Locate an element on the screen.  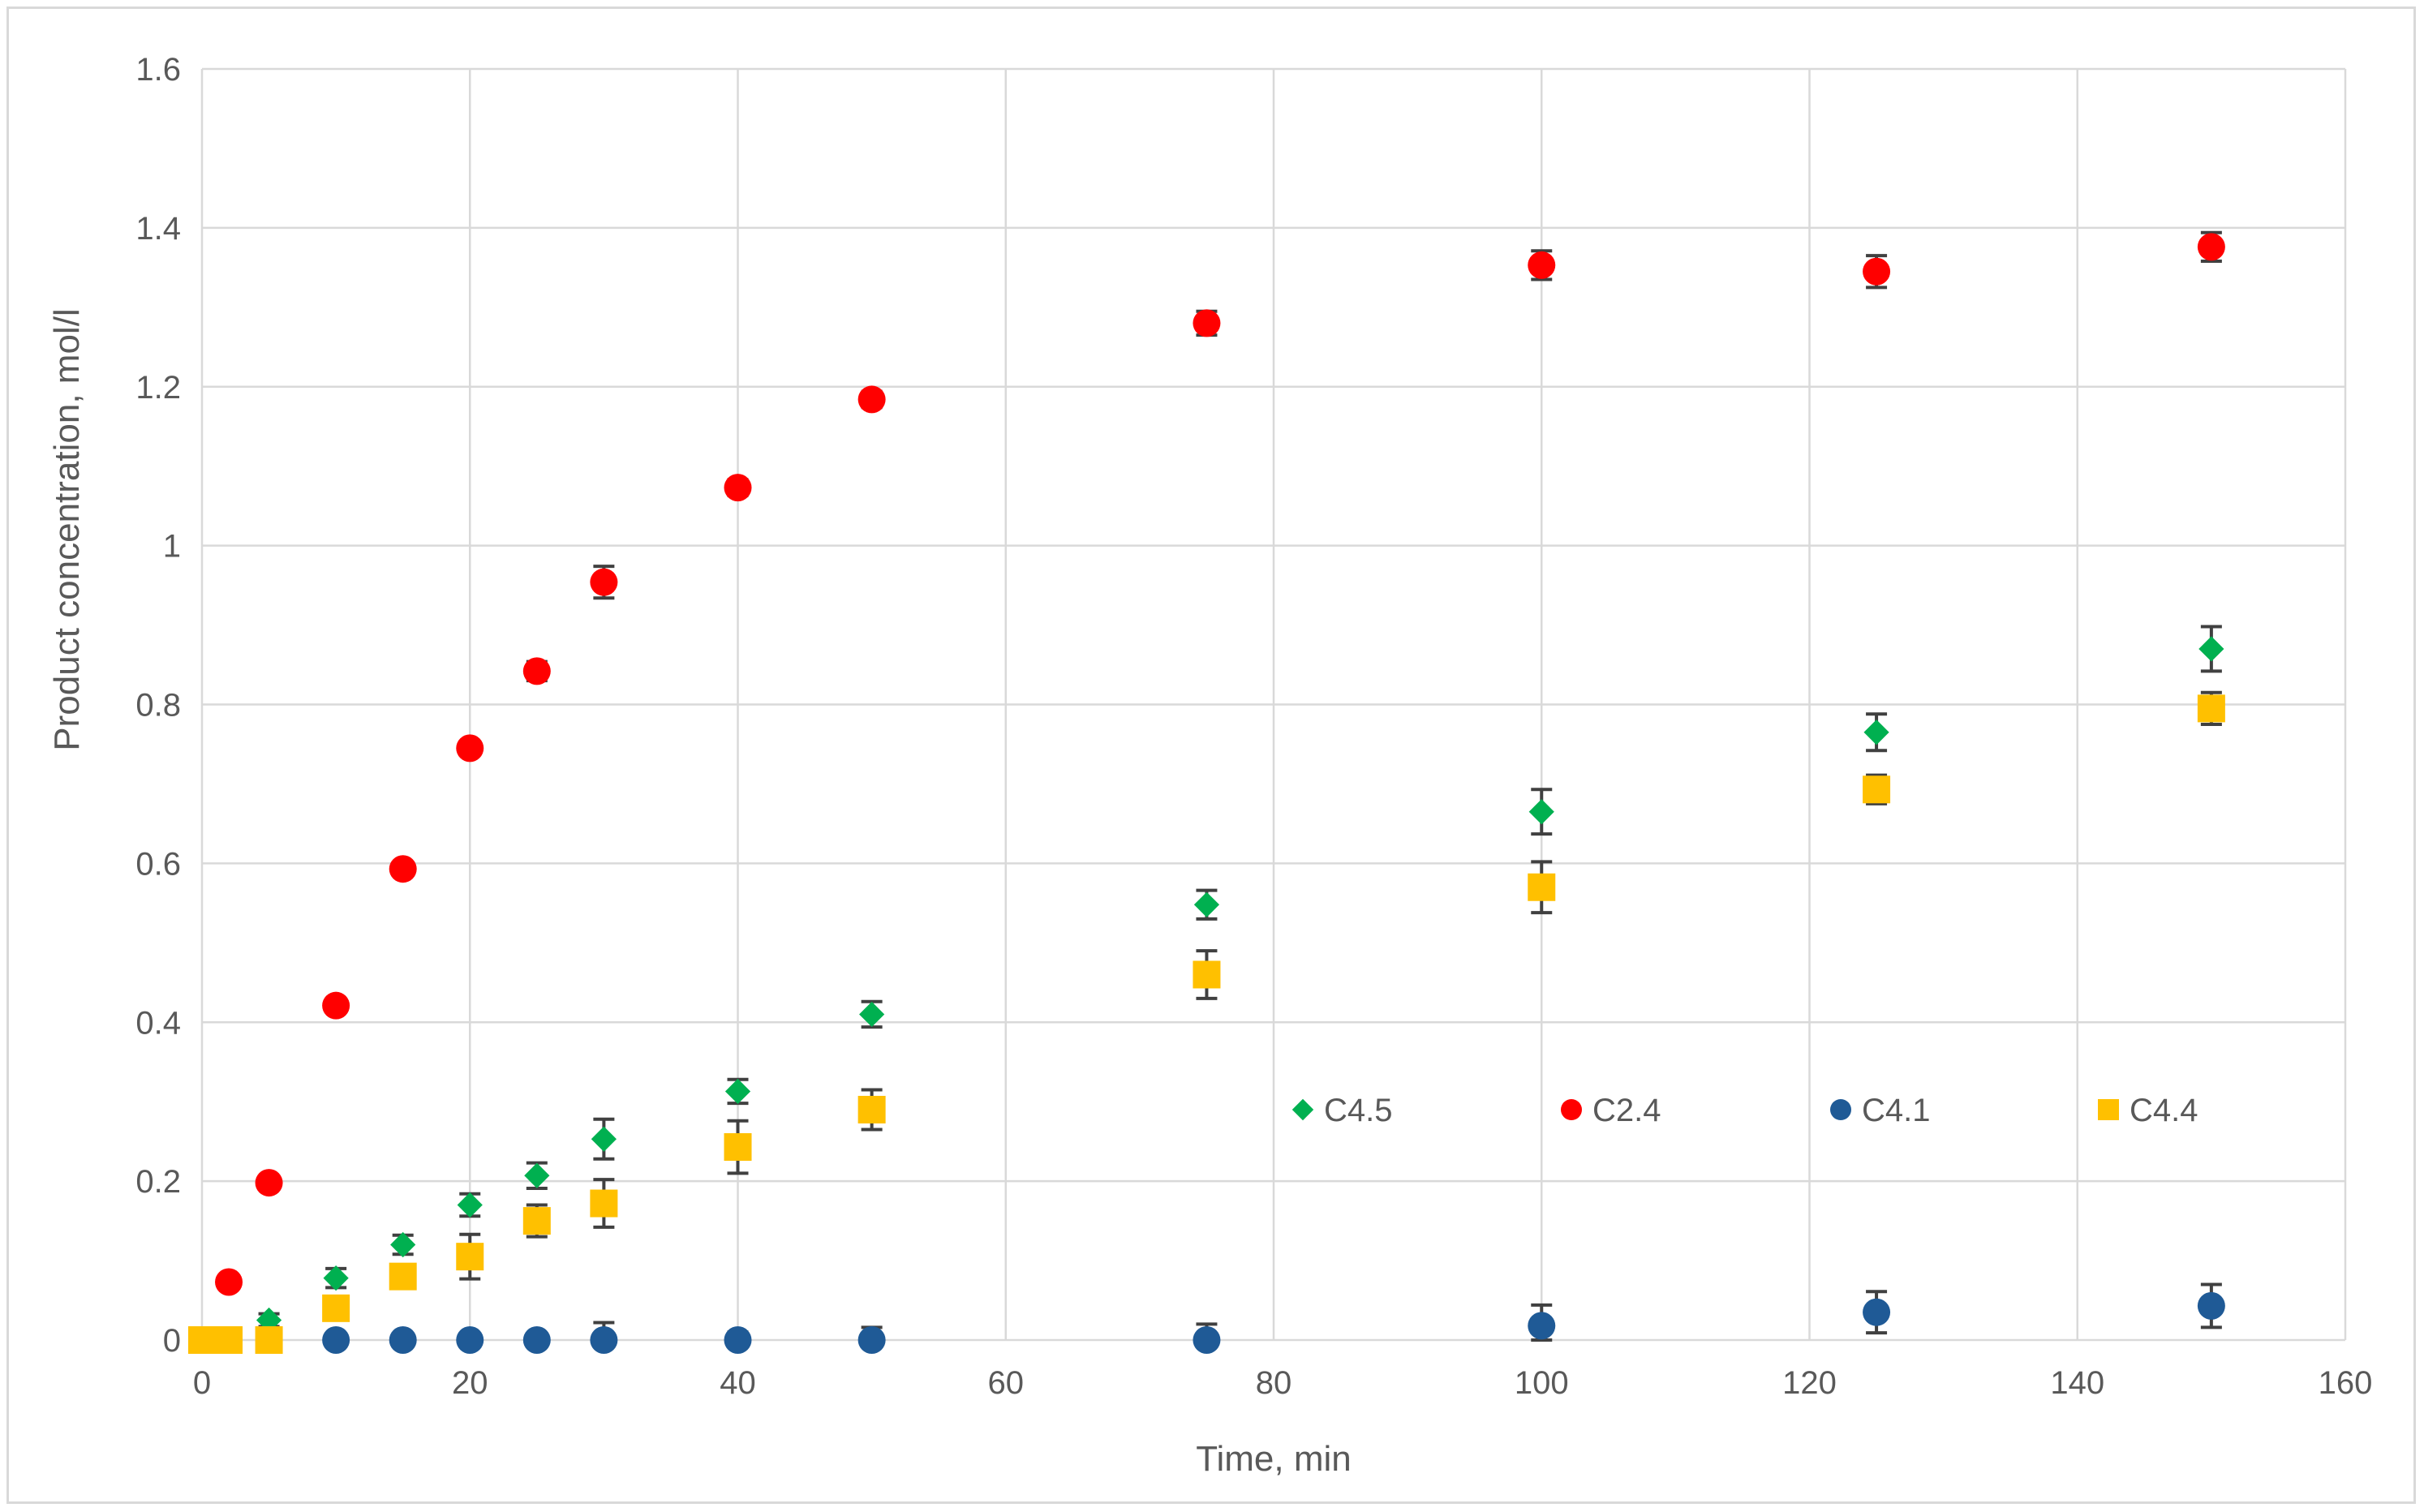
x-tick-label: 20 is located at coordinates (470, 1383).